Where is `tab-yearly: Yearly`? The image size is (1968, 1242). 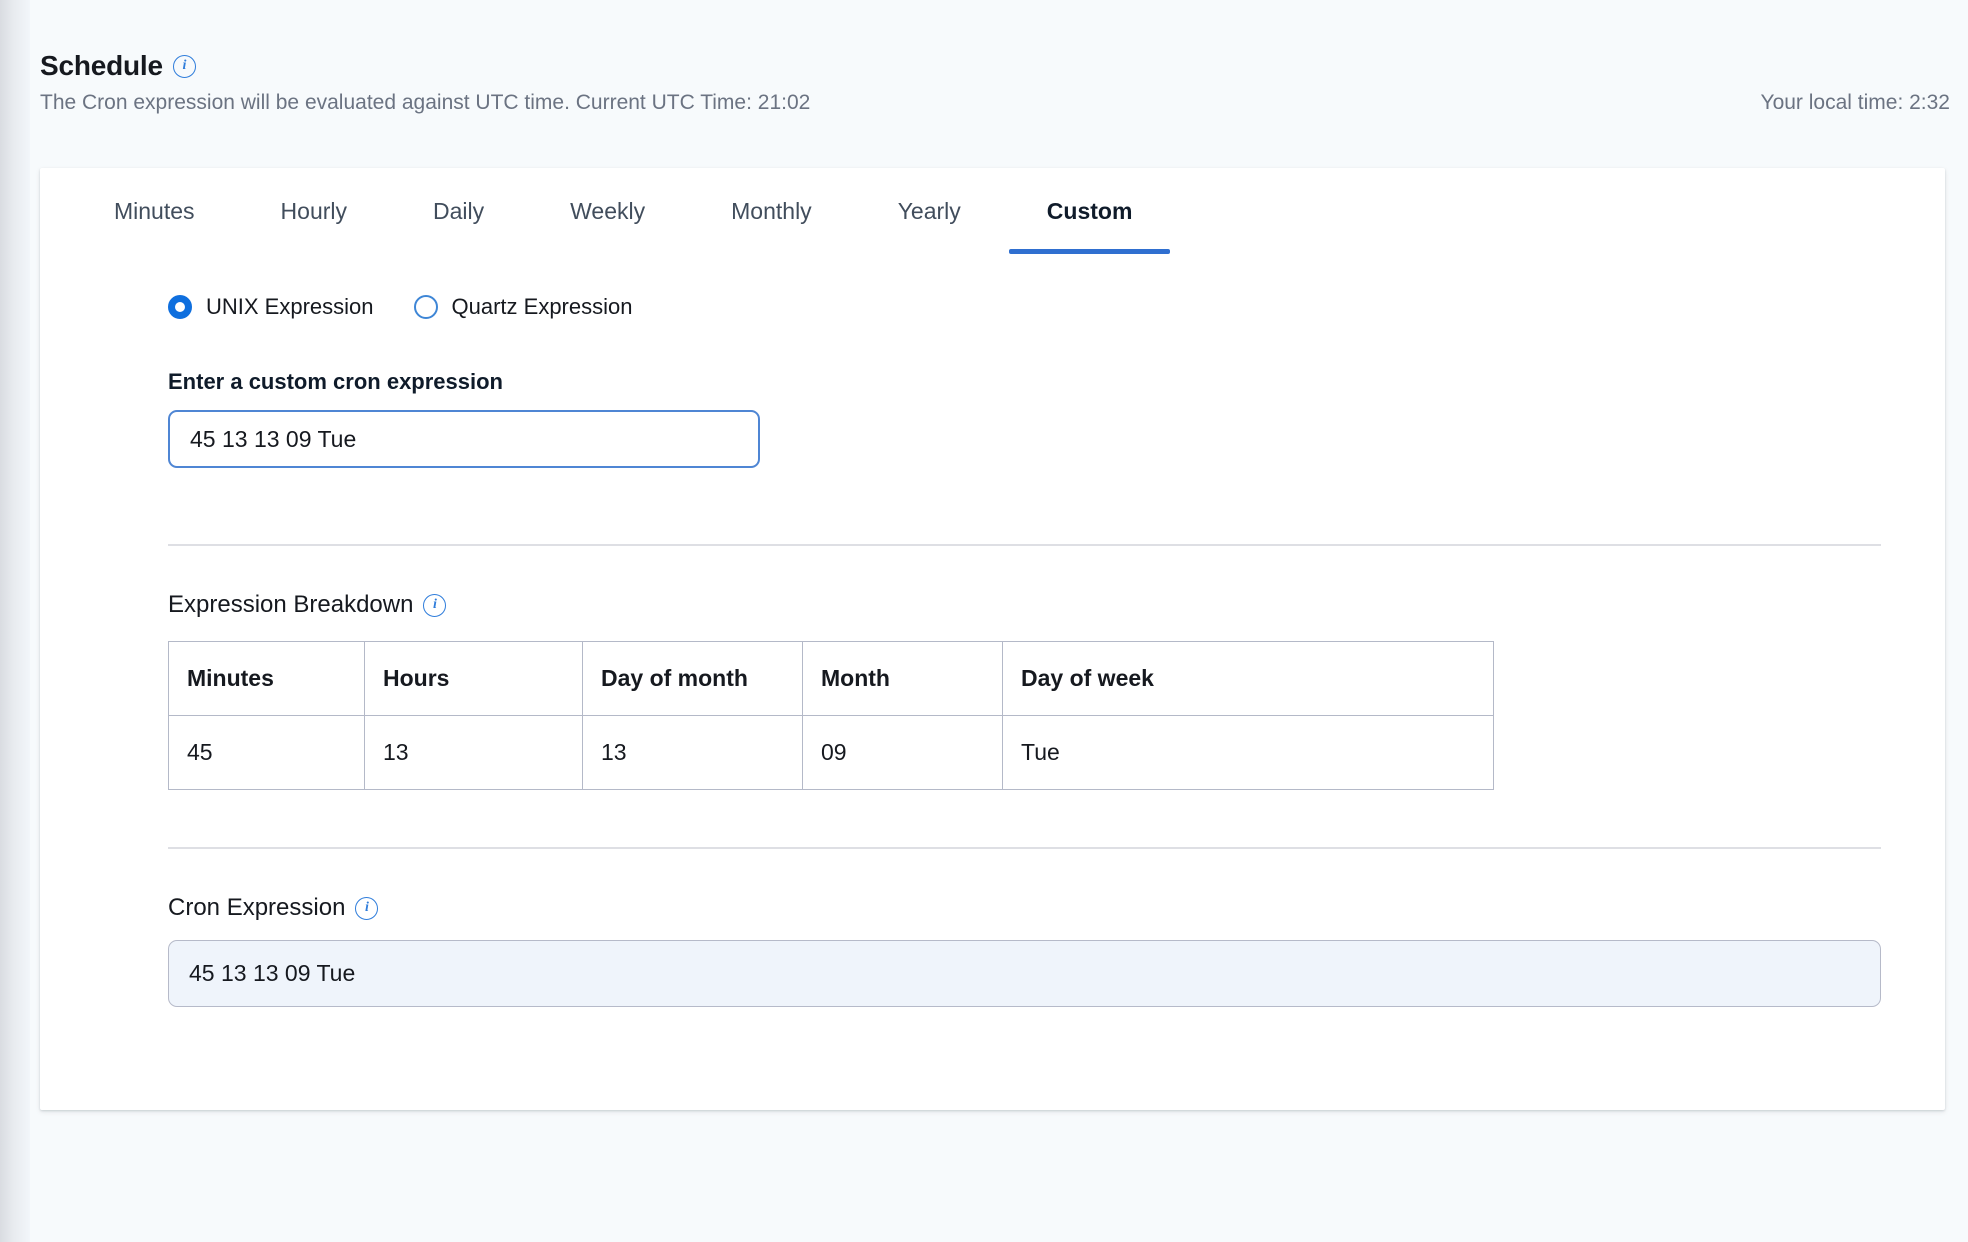 tab-yearly: Yearly is located at coordinates (929, 210).